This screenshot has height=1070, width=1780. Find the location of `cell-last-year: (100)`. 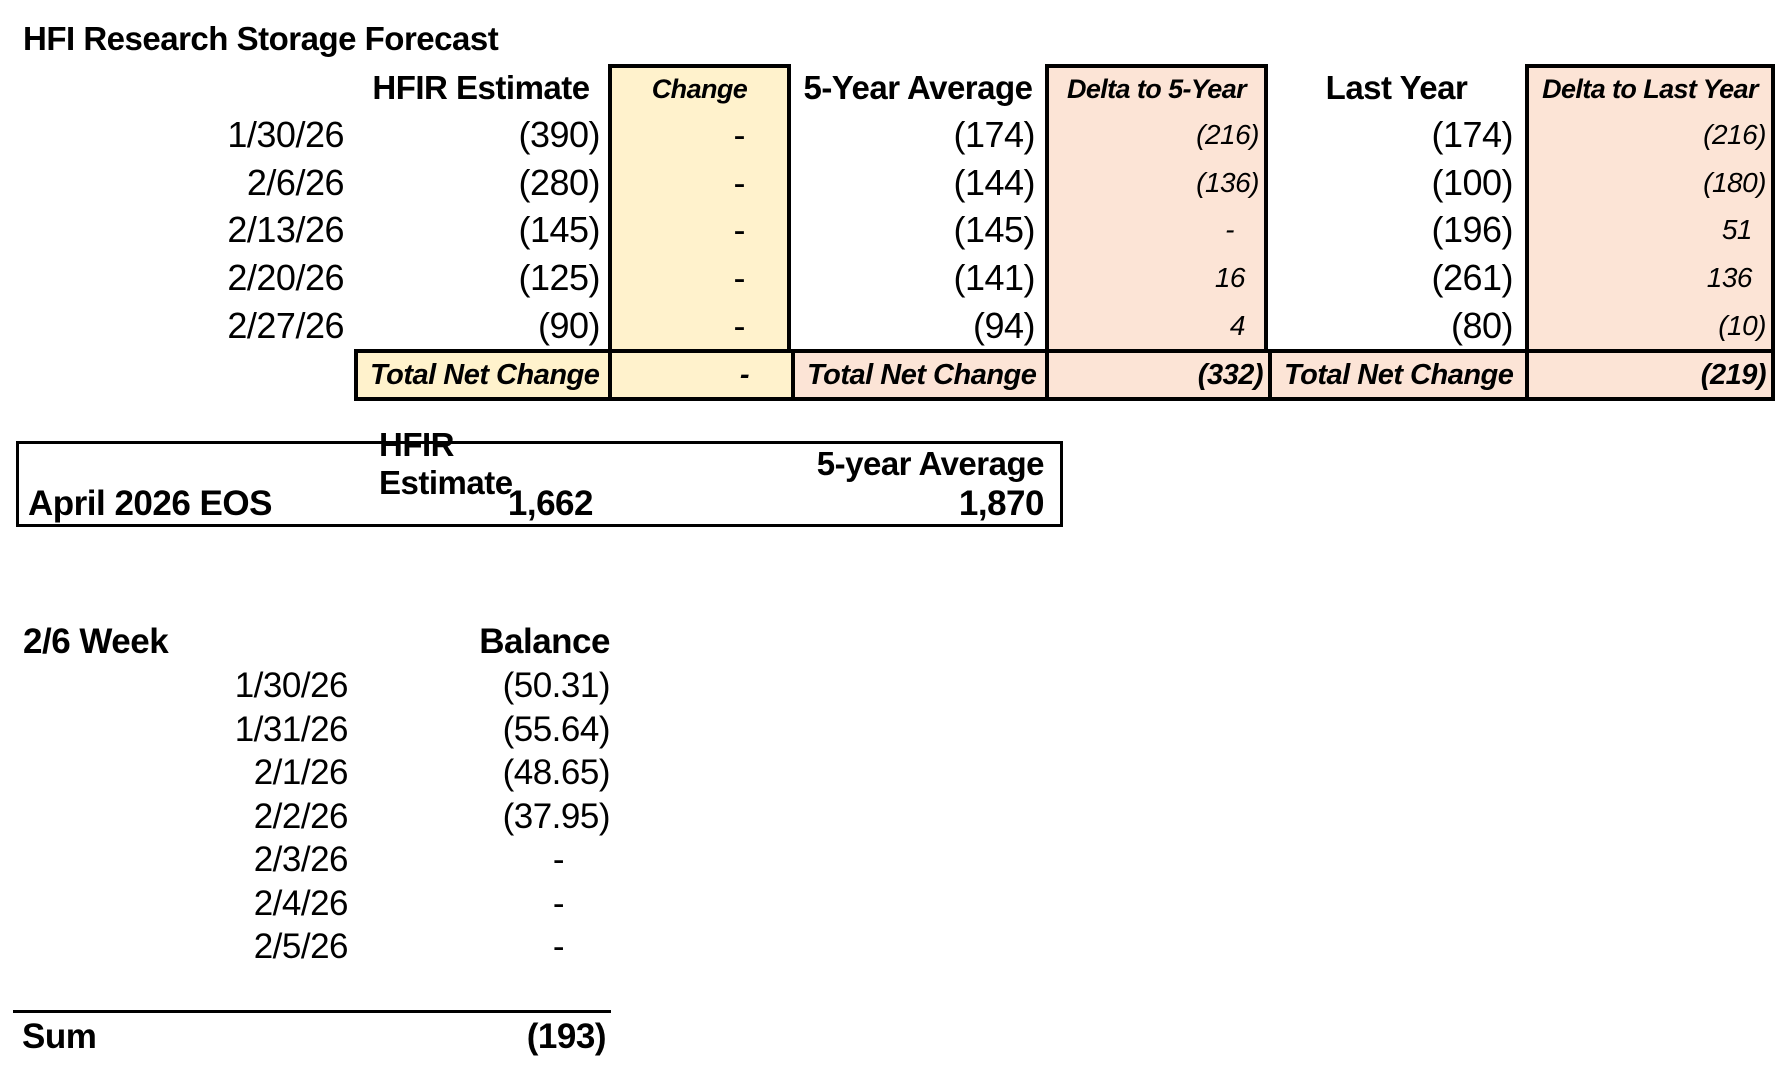

cell-last-year: (100) is located at coordinates (1472, 182).